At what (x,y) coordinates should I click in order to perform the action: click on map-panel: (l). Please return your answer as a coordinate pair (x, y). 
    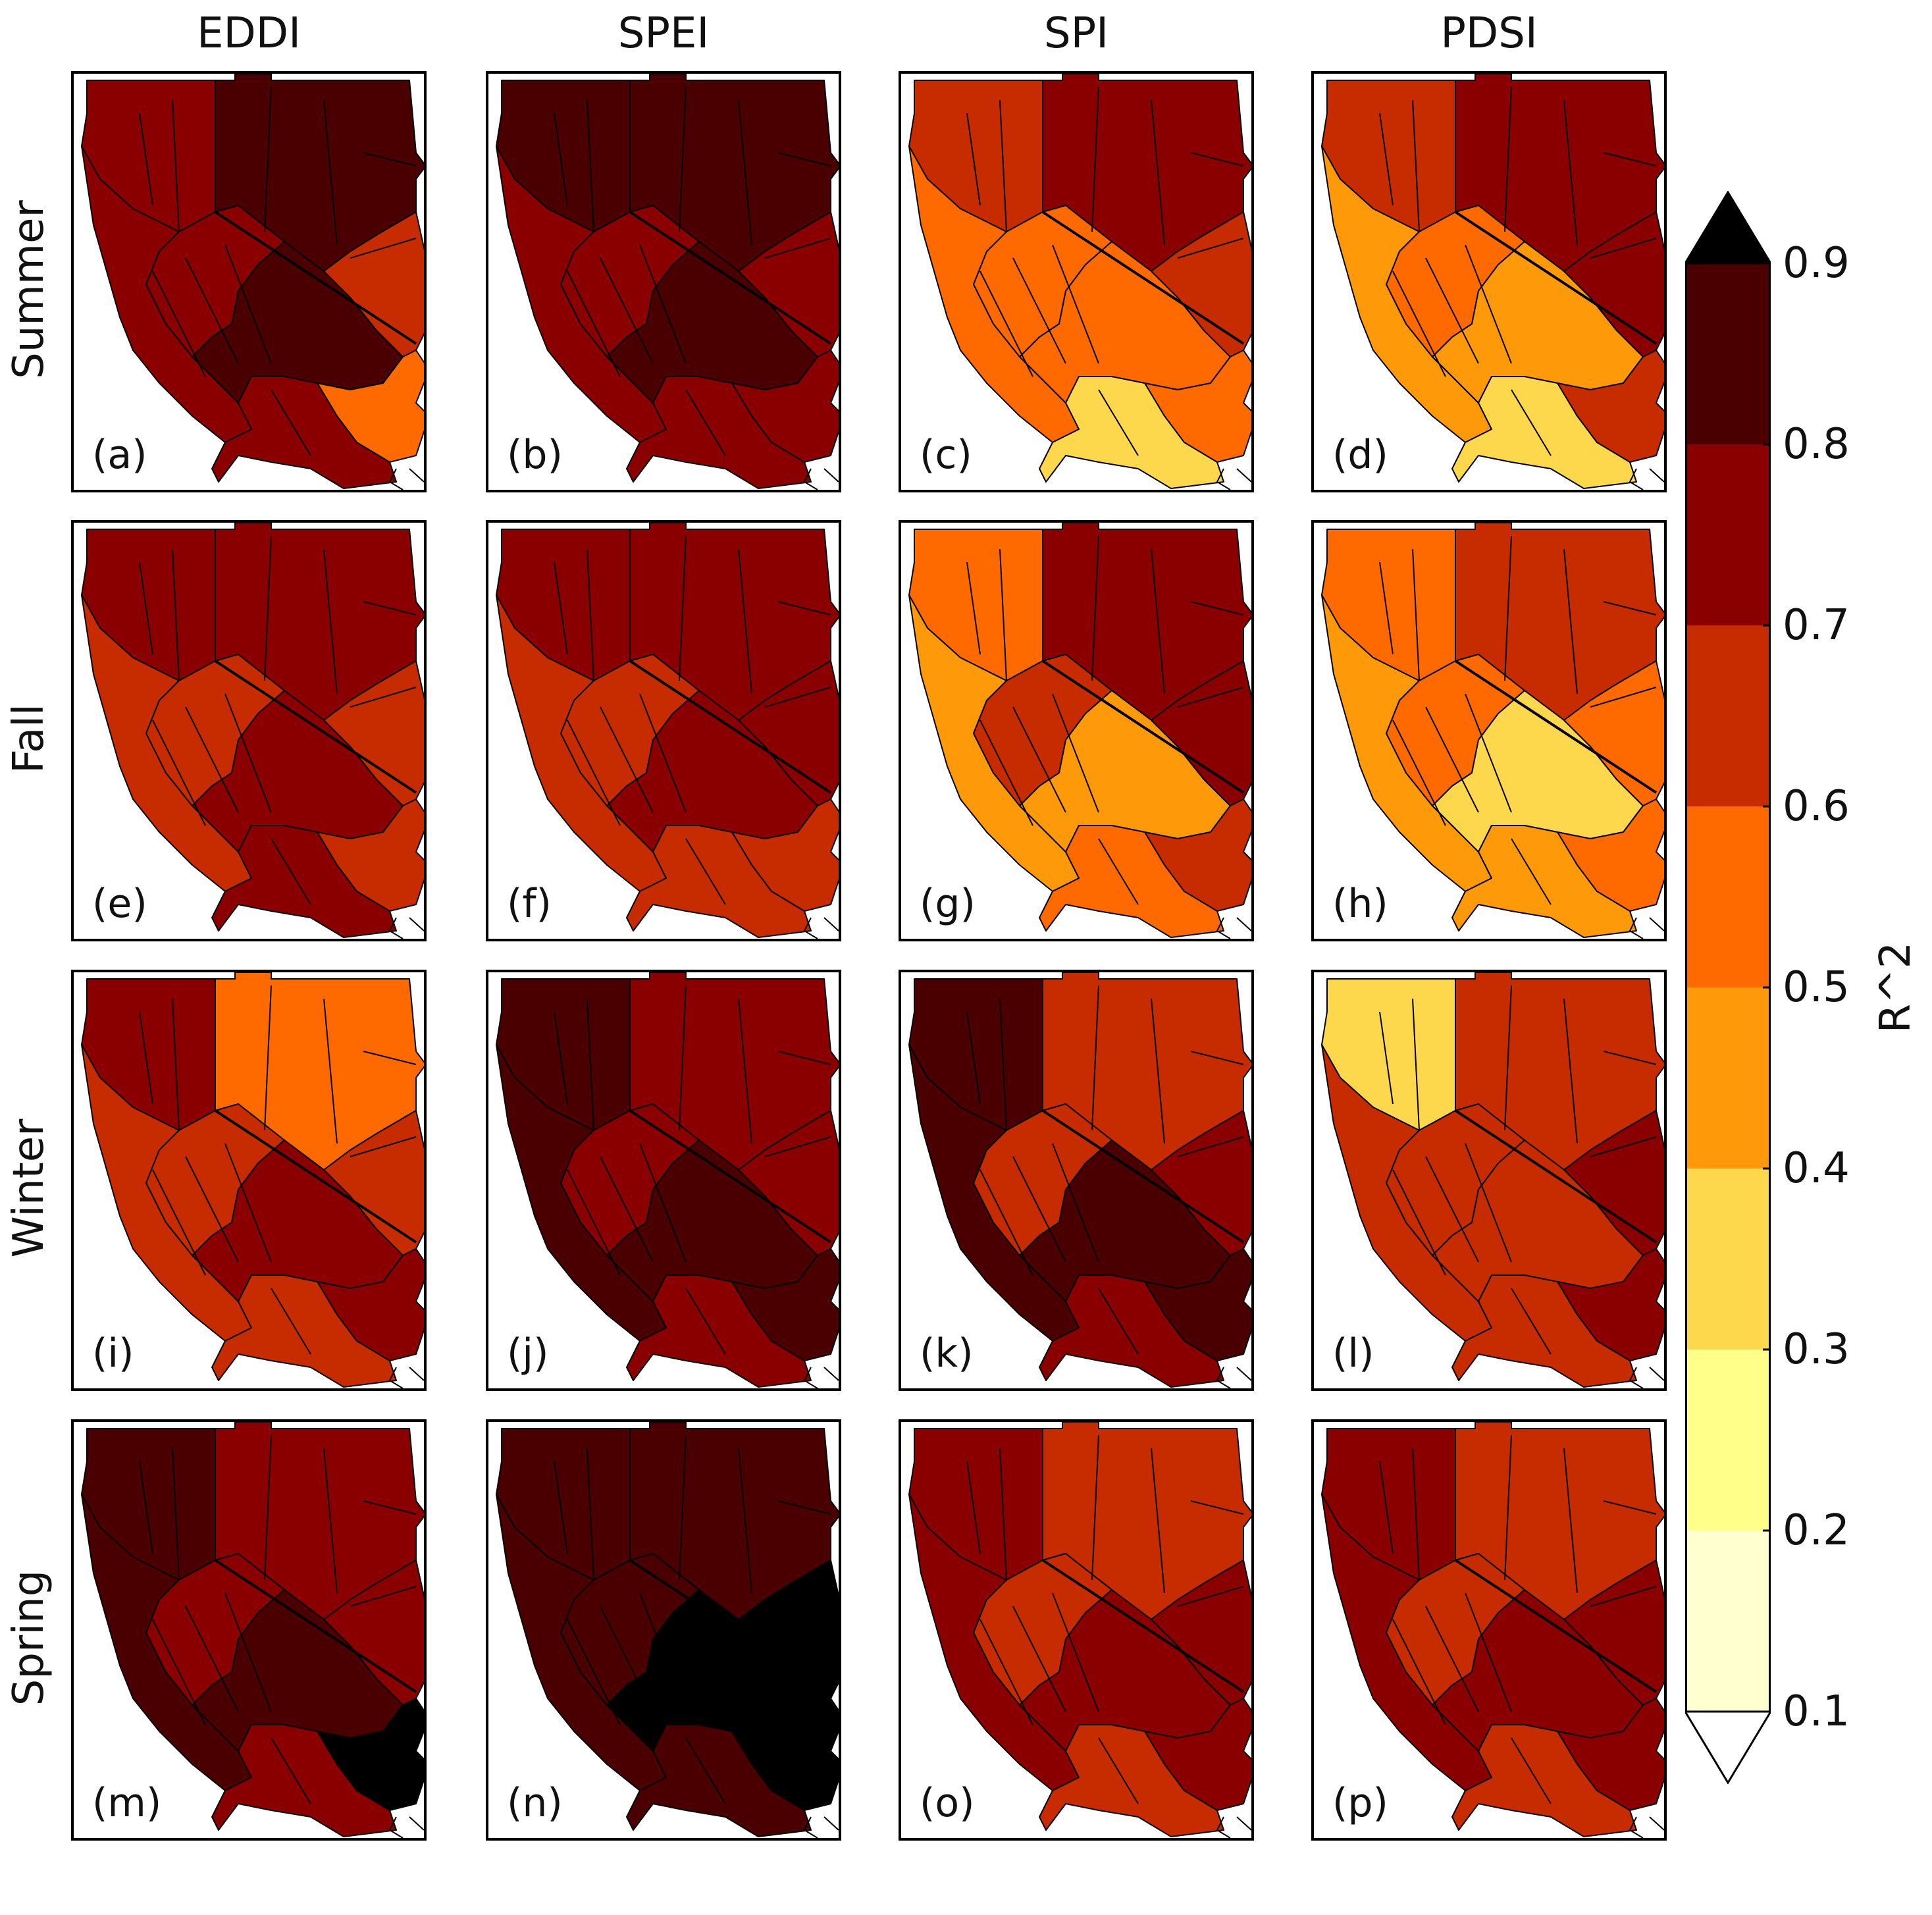
    Looking at the image, I should click on (1489, 1180).